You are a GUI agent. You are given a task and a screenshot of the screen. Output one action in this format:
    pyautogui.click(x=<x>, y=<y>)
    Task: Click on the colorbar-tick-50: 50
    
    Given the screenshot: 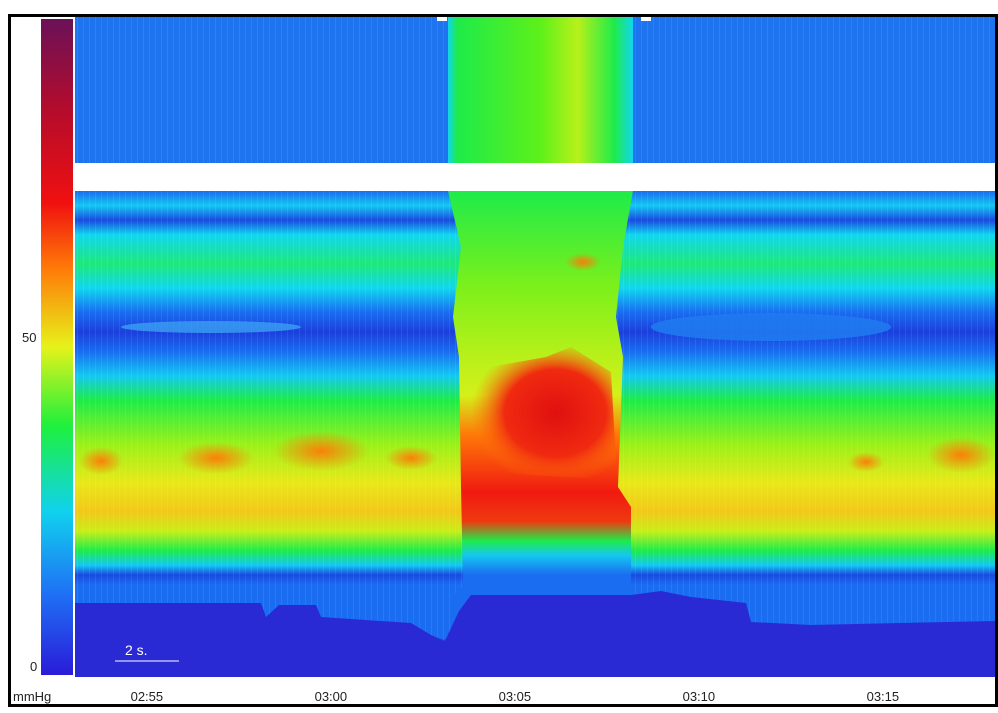 What is the action you would take?
    pyautogui.click(x=29, y=337)
    